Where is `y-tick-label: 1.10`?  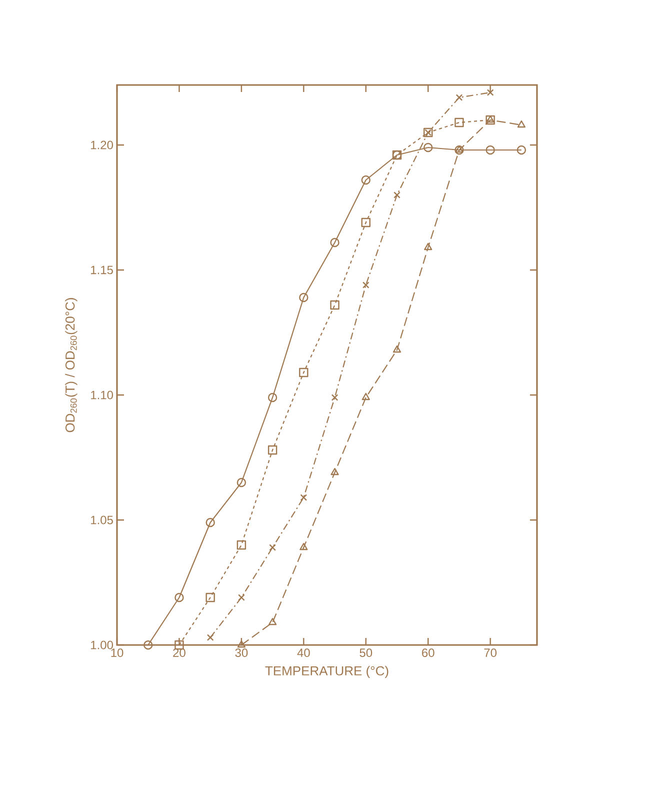
y-tick-label: 1.10 is located at coordinates (102, 395).